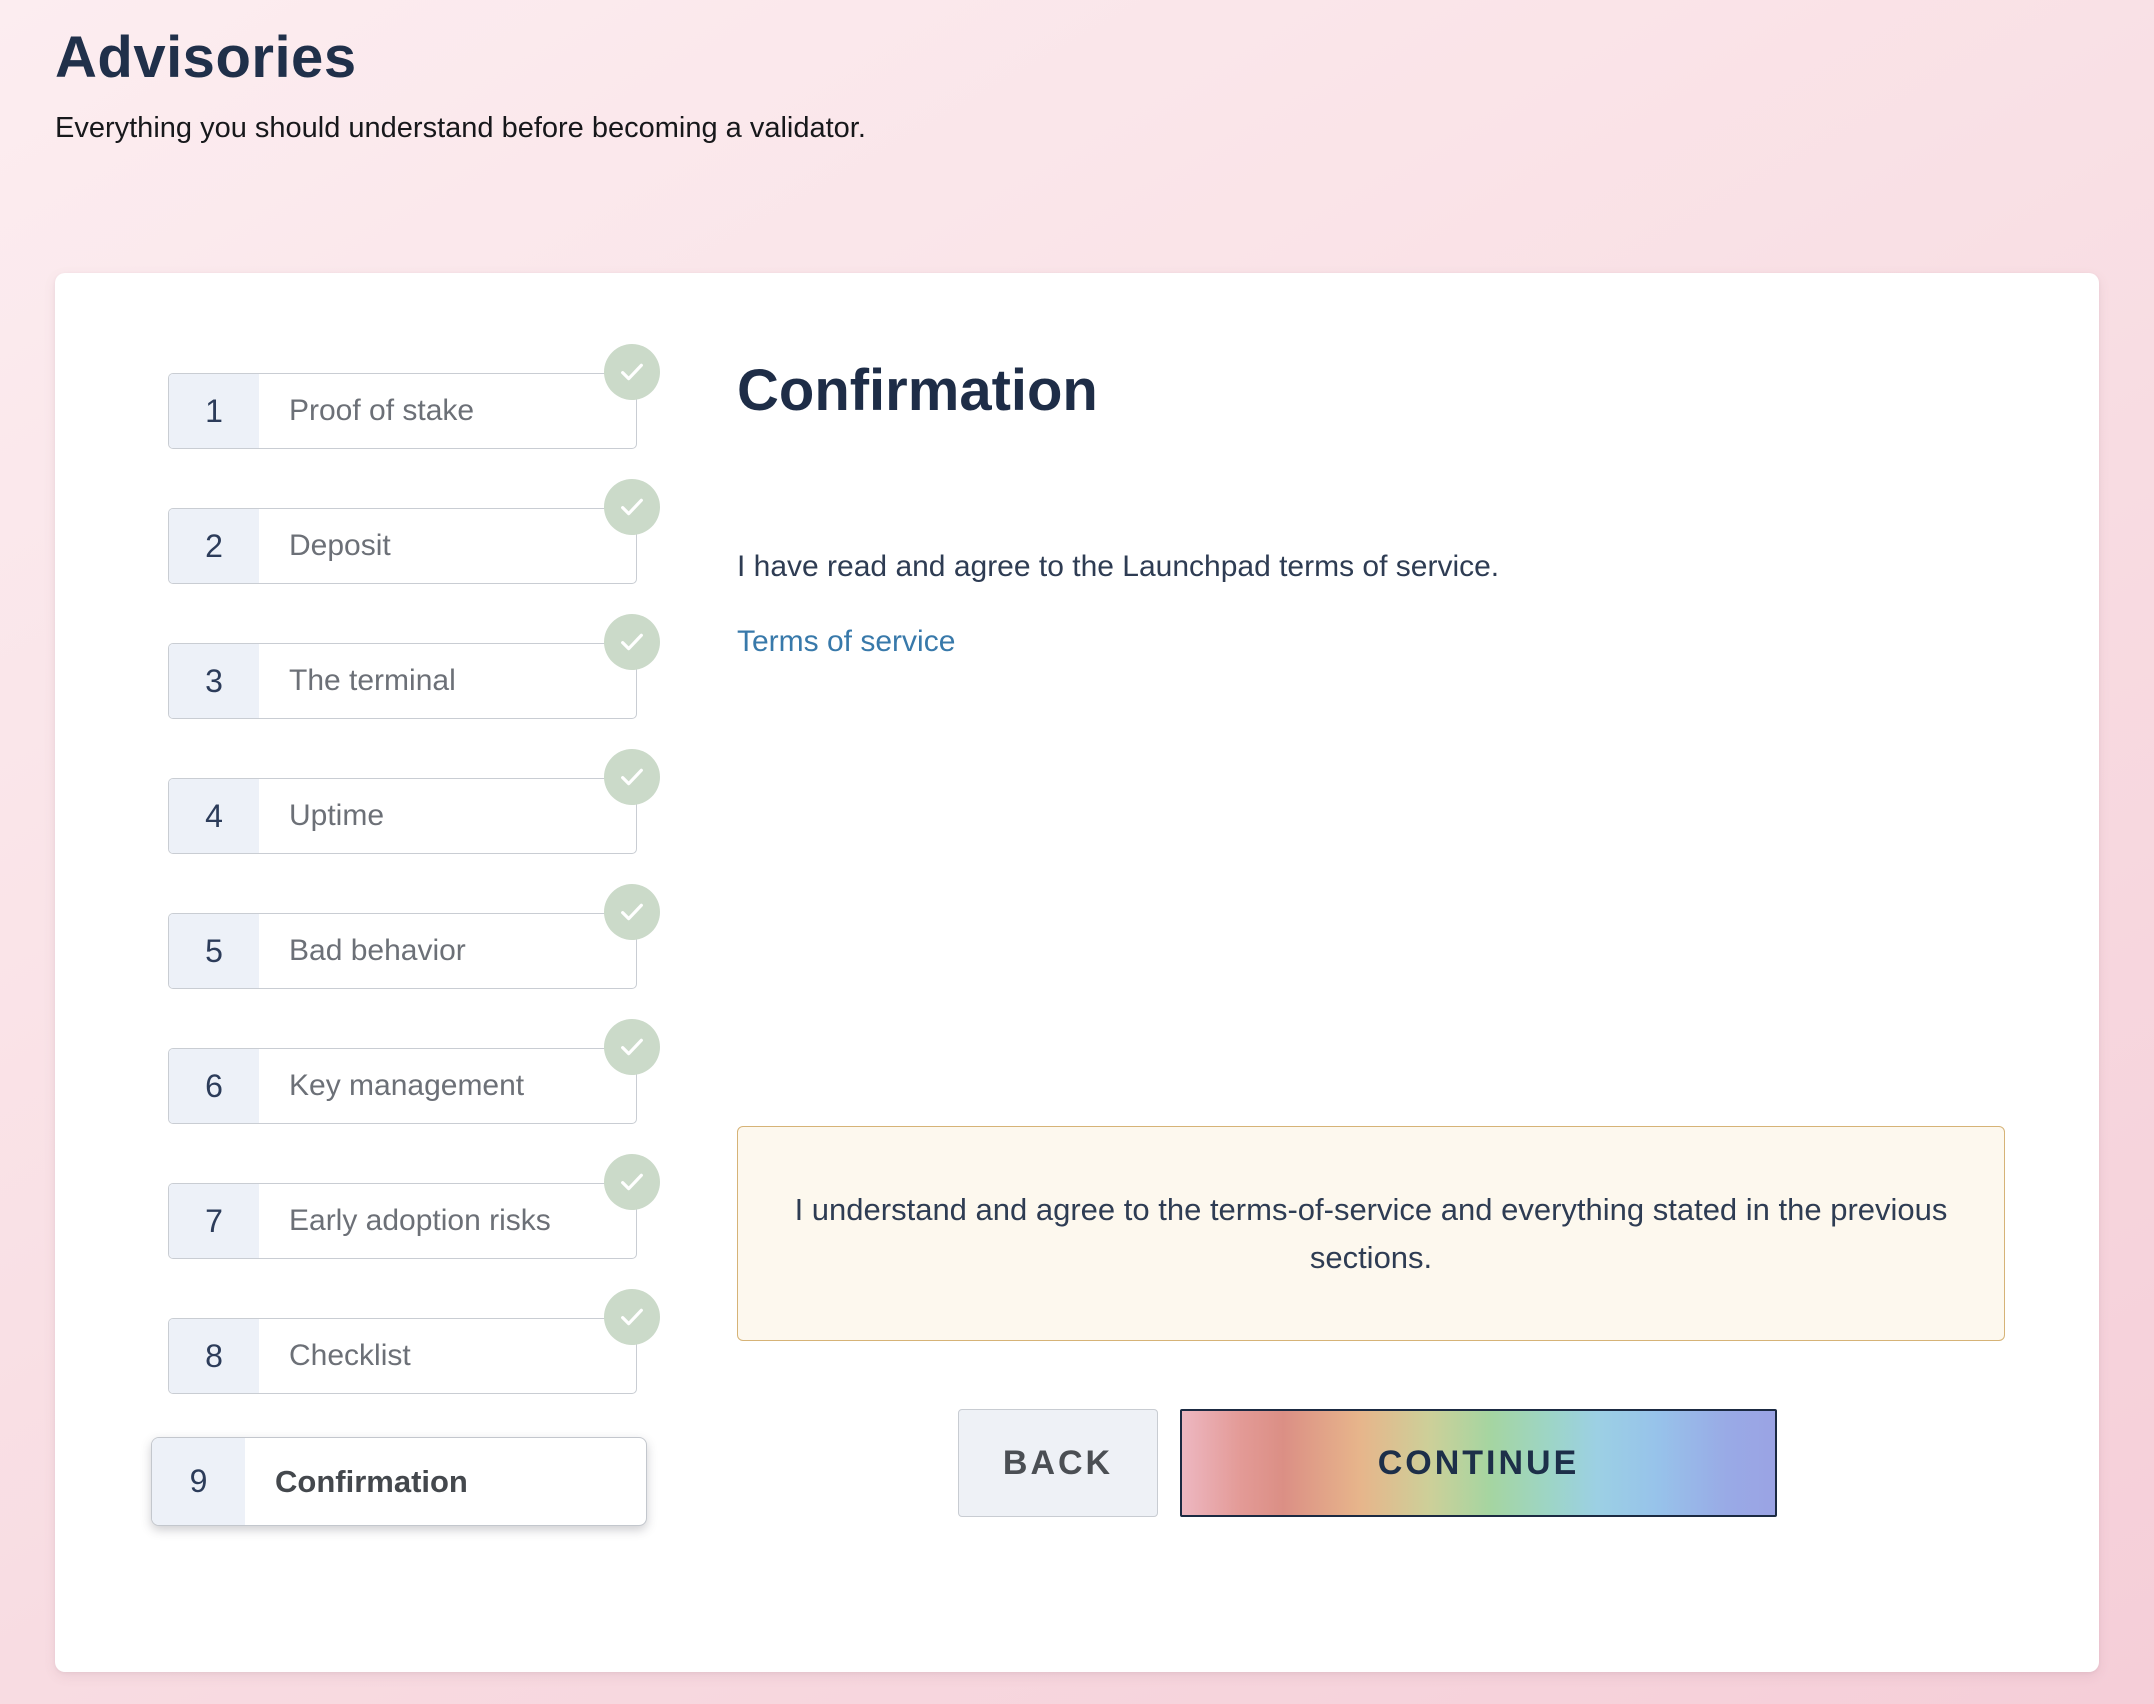 This screenshot has height=1704, width=2154. I want to click on terms-of-service-link: Terms of service, so click(846, 641).